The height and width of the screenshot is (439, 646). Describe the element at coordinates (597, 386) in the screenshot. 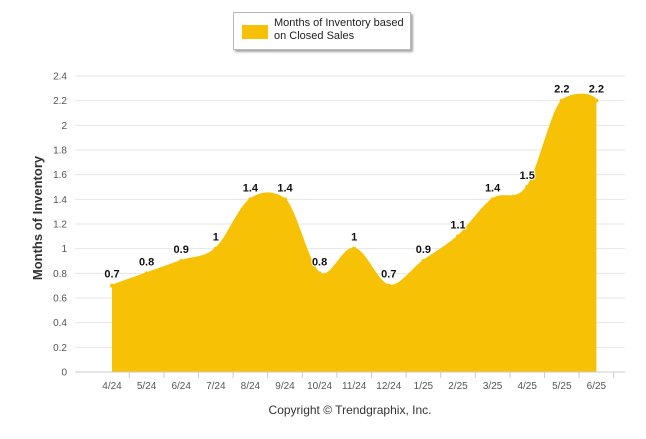

I see `x-tick-label: 6/25` at that location.